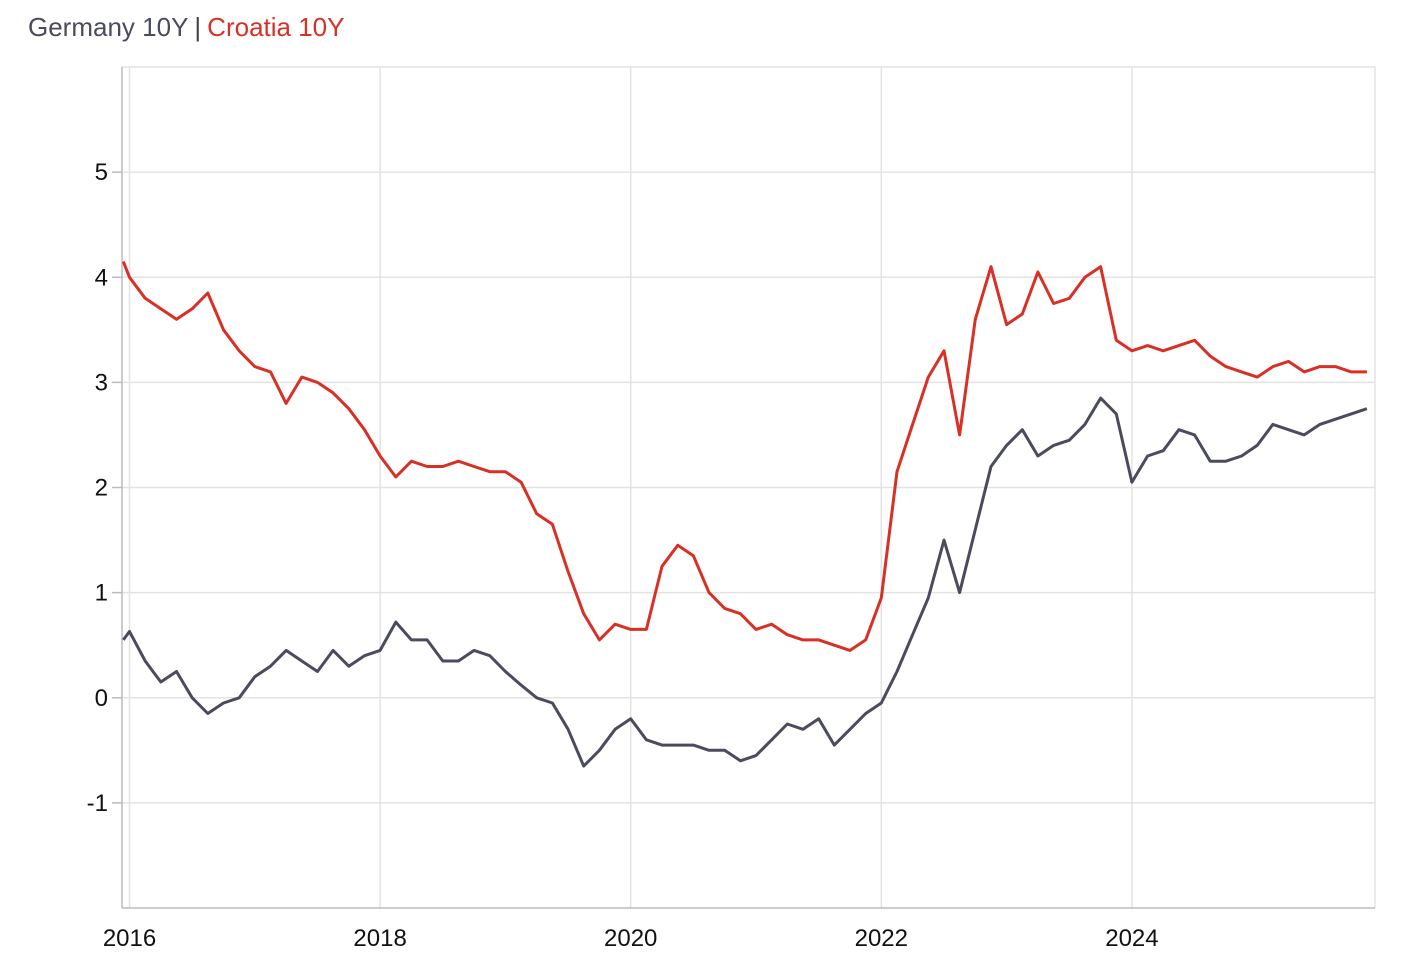 This screenshot has width=1405, height=965. What do you see at coordinates (101, 172) in the screenshot?
I see `y-tick-label: 5` at bounding box center [101, 172].